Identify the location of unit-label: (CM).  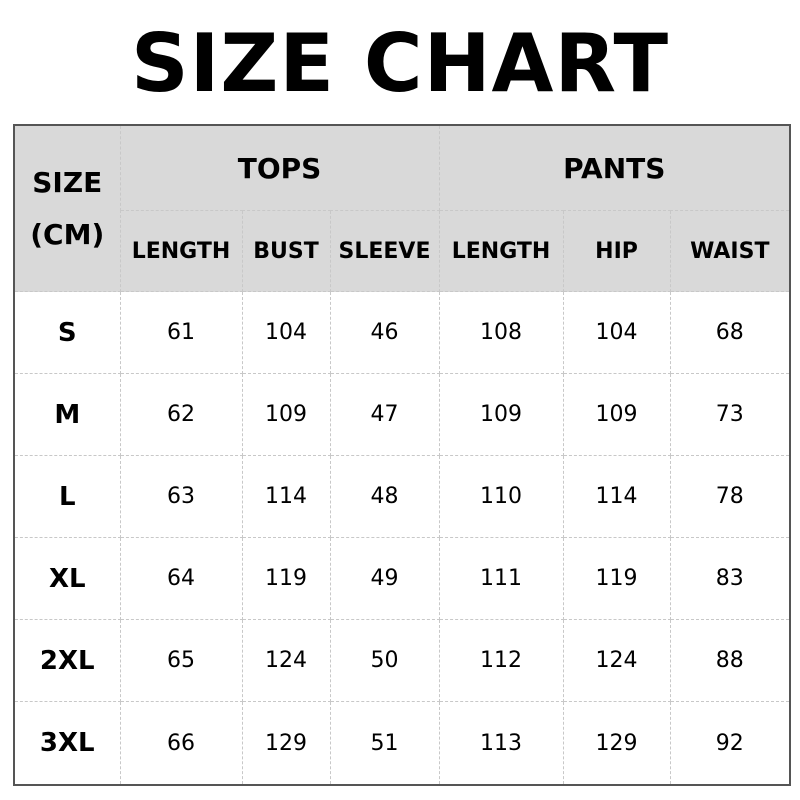
(67, 234).